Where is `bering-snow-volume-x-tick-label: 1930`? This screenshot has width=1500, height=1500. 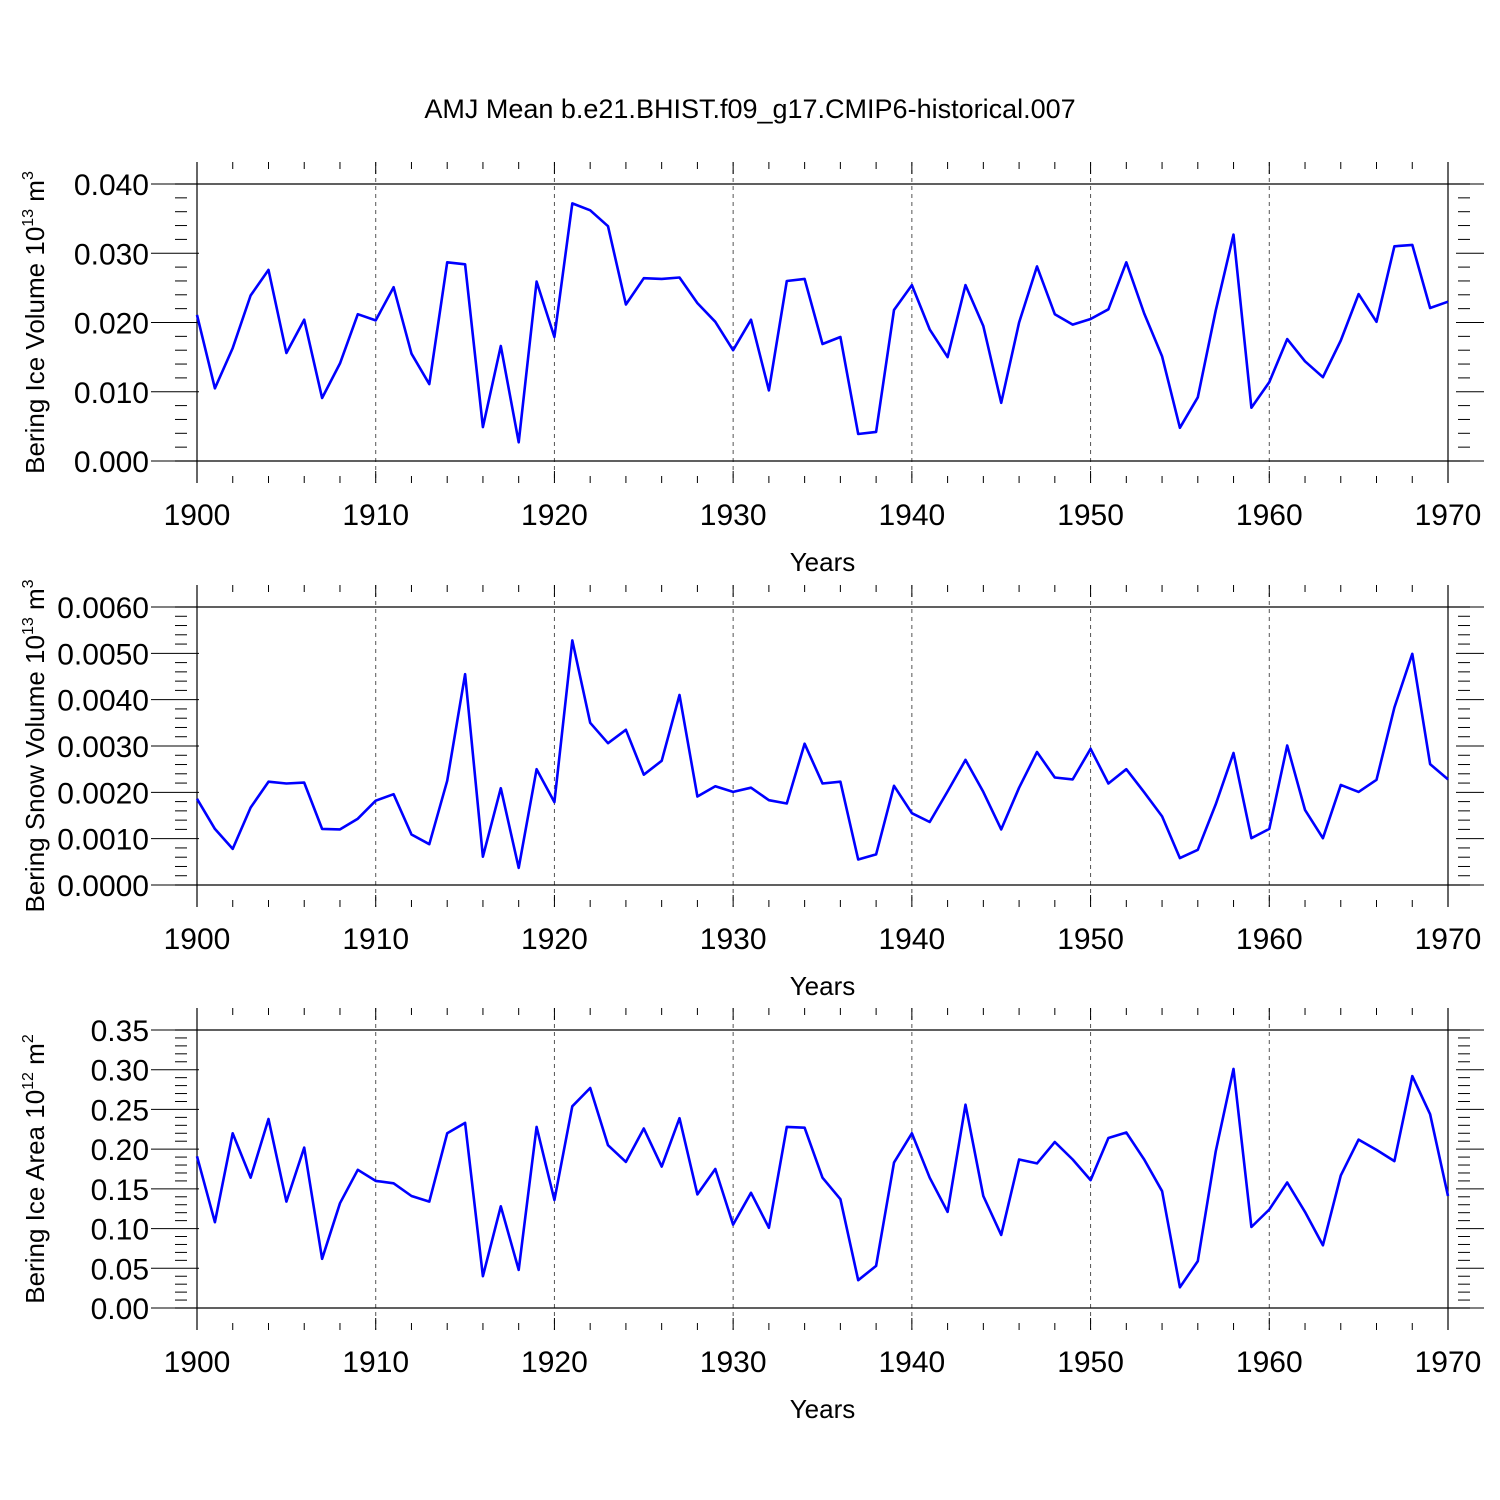 bering-snow-volume-x-tick-label: 1930 is located at coordinates (733, 939).